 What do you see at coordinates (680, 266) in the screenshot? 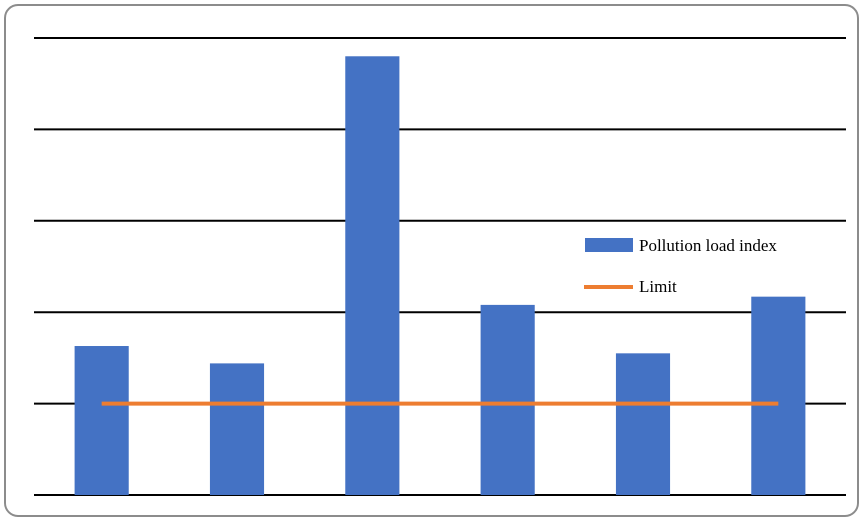
I see `legend: Pollution load index Limit` at bounding box center [680, 266].